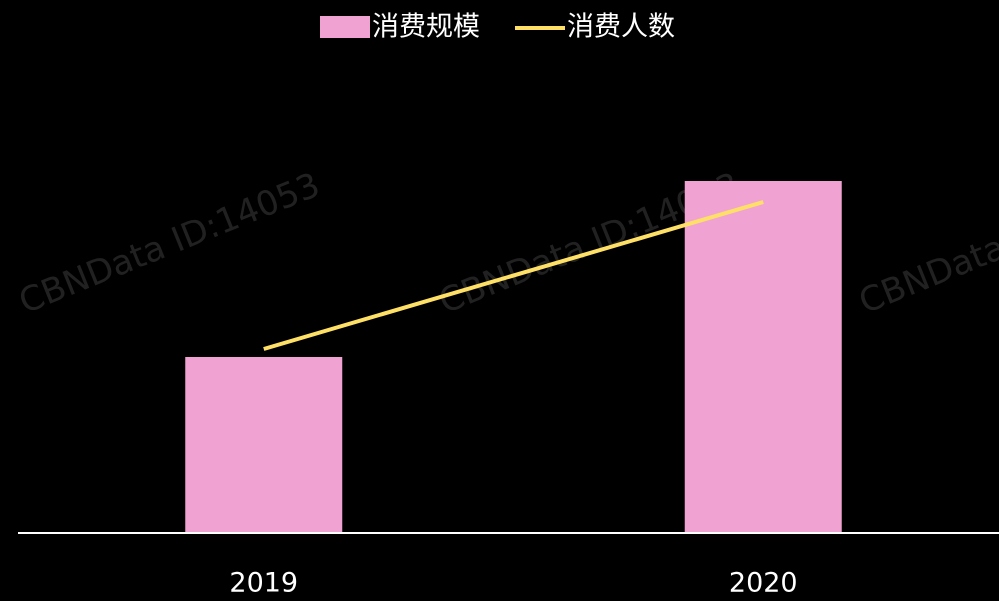 The height and width of the screenshot is (601, 999). What do you see at coordinates (263, 583) in the screenshot?
I see `x-tick-label: 2019` at bounding box center [263, 583].